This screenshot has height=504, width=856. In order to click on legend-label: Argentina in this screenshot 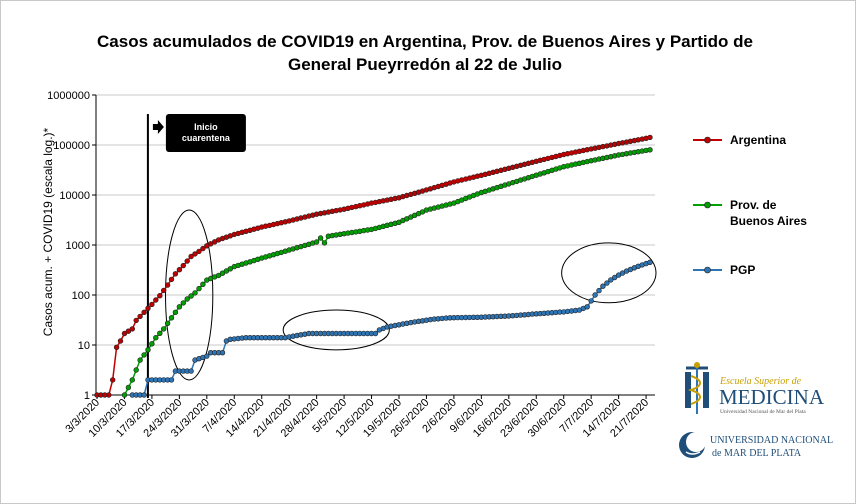, I will do `click(758, 140)`.